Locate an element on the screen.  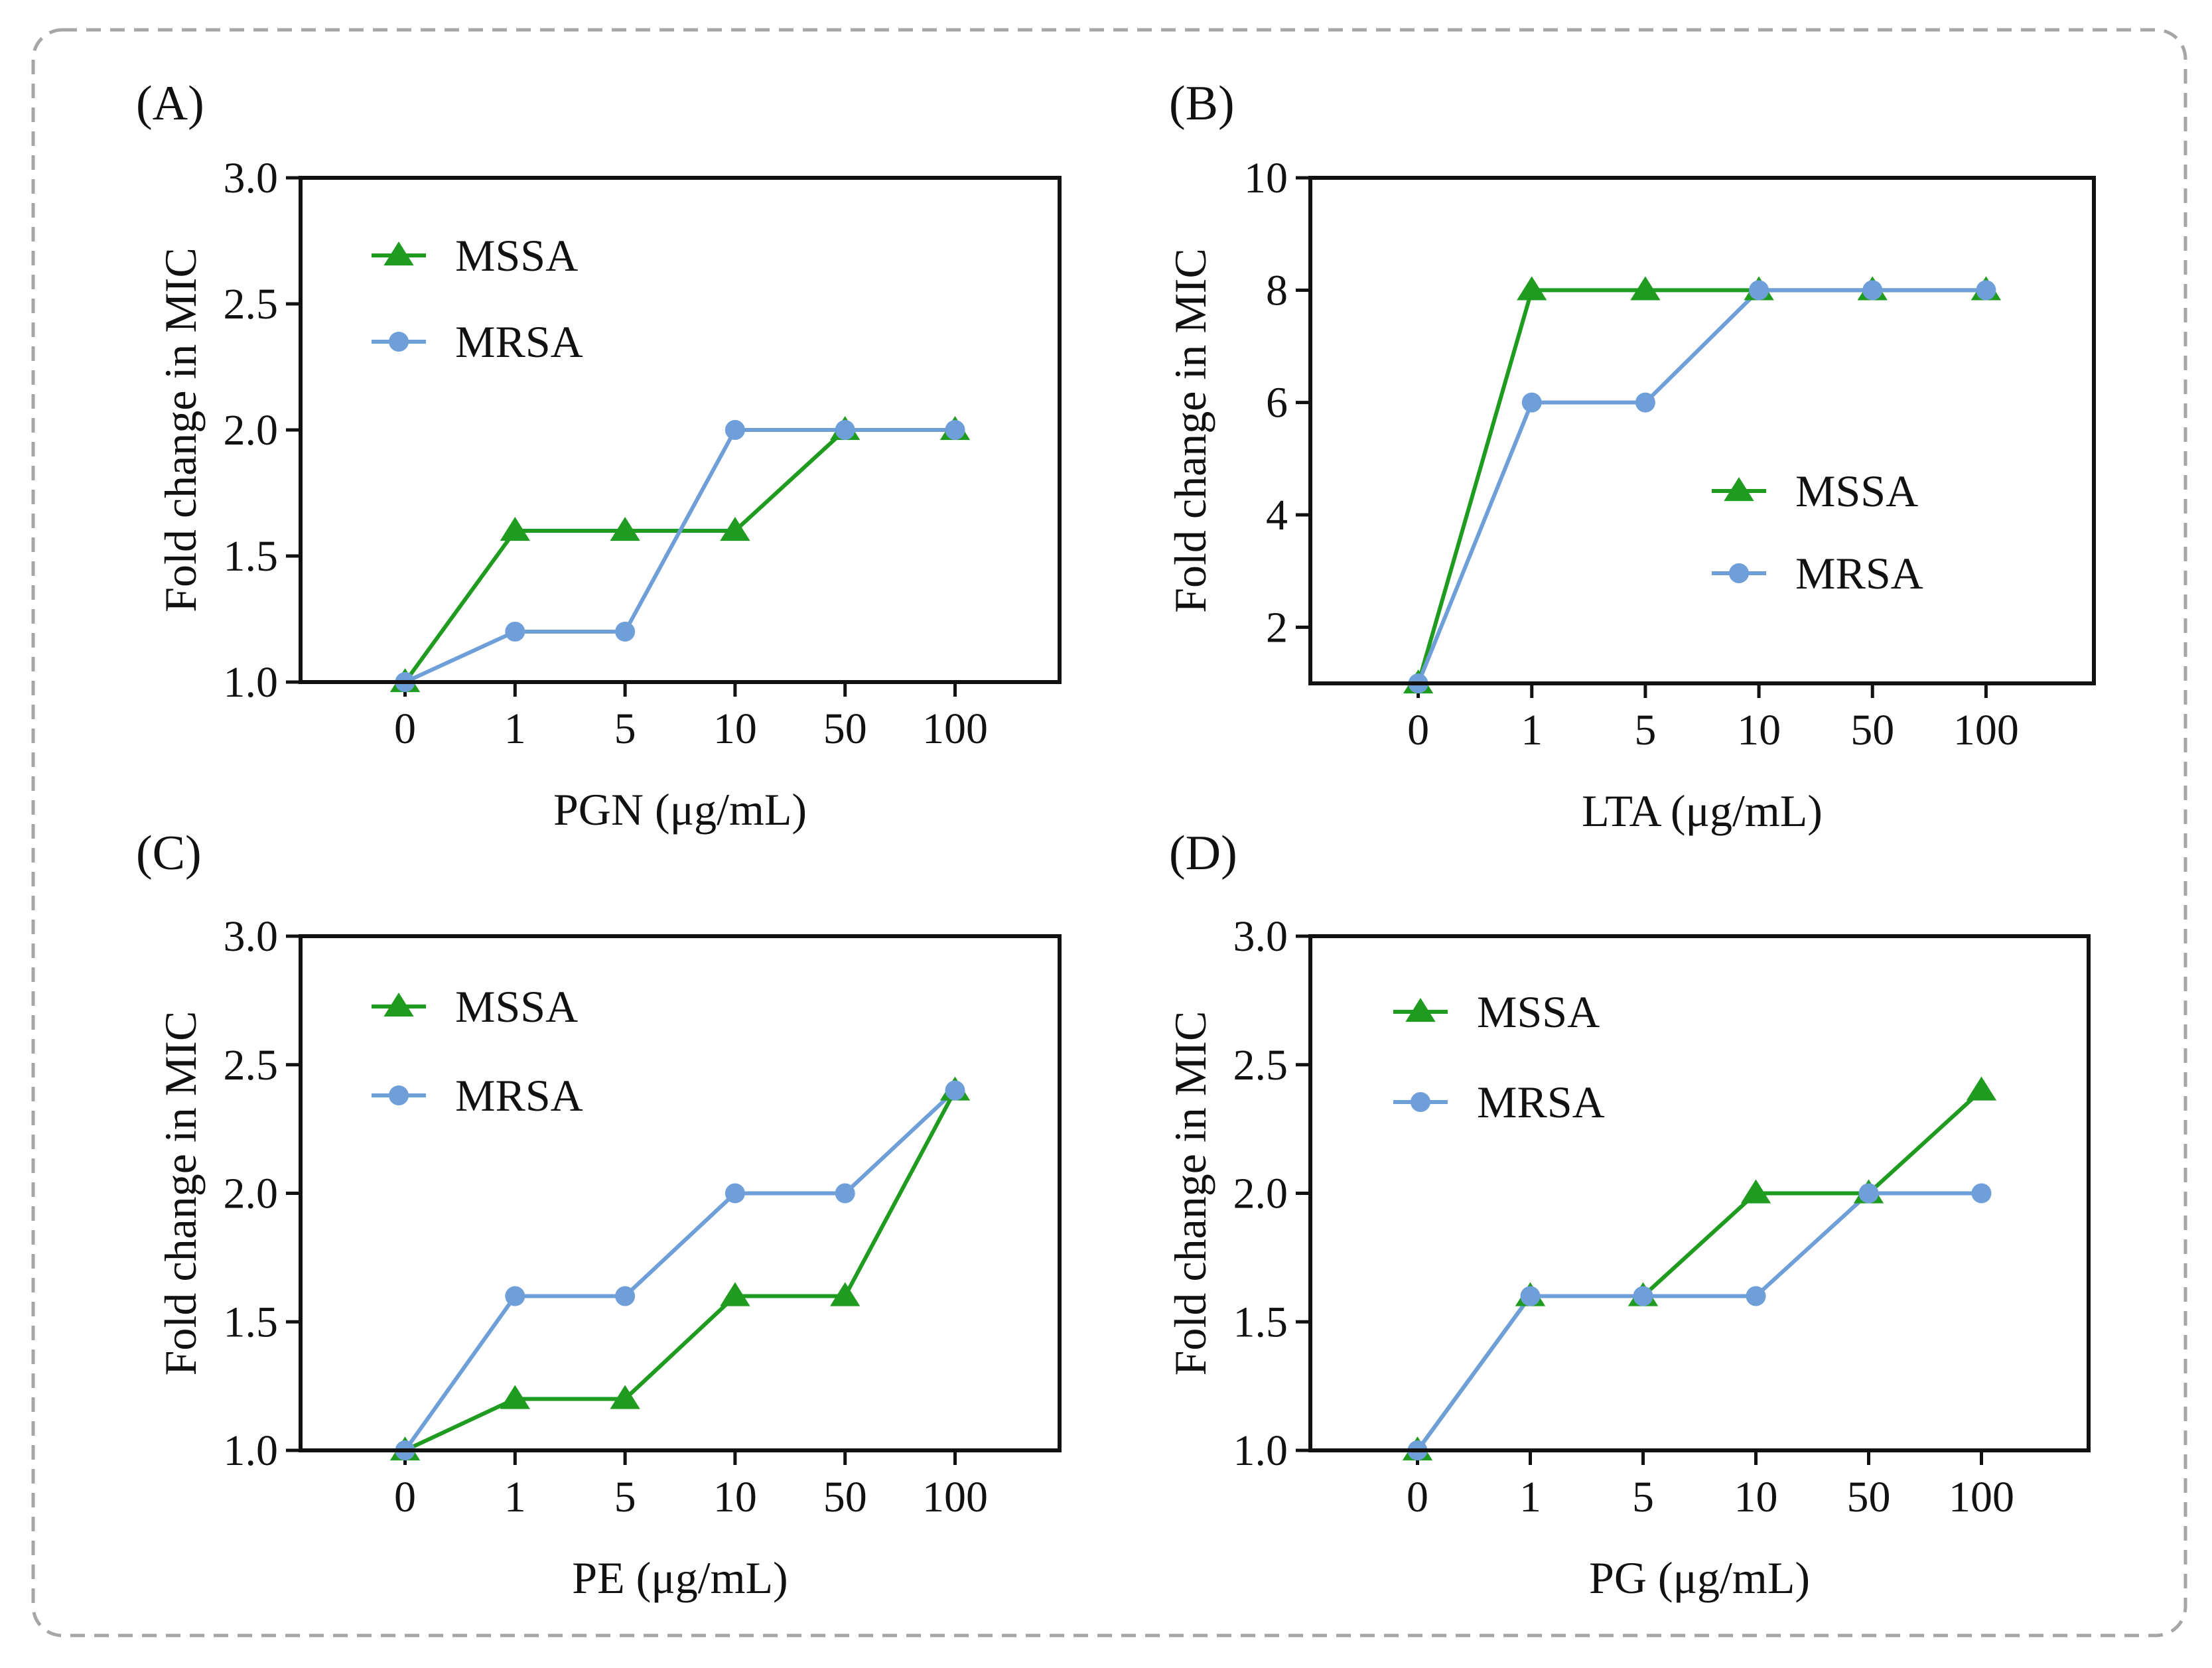
panel-letter: (C) is located at coordinates (169, 853).